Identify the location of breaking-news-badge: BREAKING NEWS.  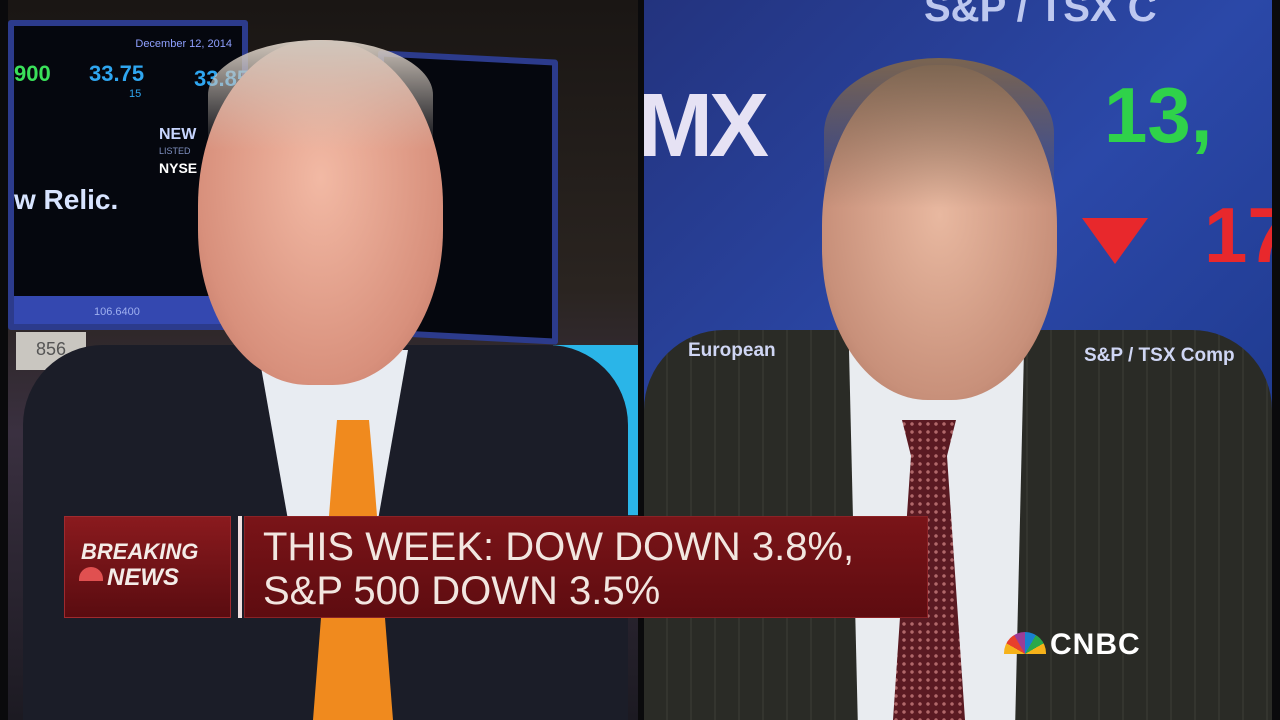
(147, 567).